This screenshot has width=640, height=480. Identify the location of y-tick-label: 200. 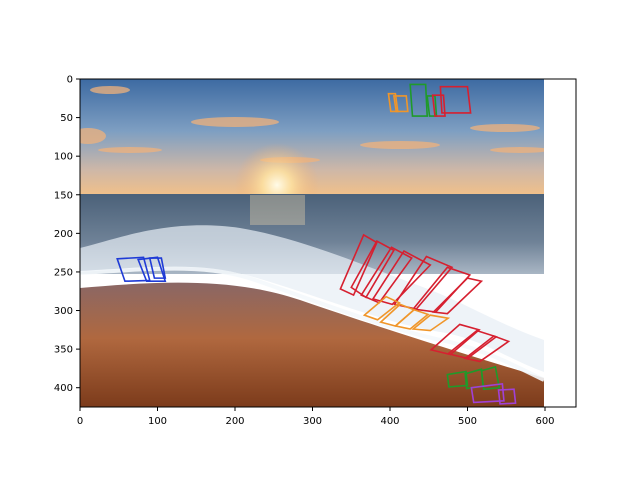
(63, 234).